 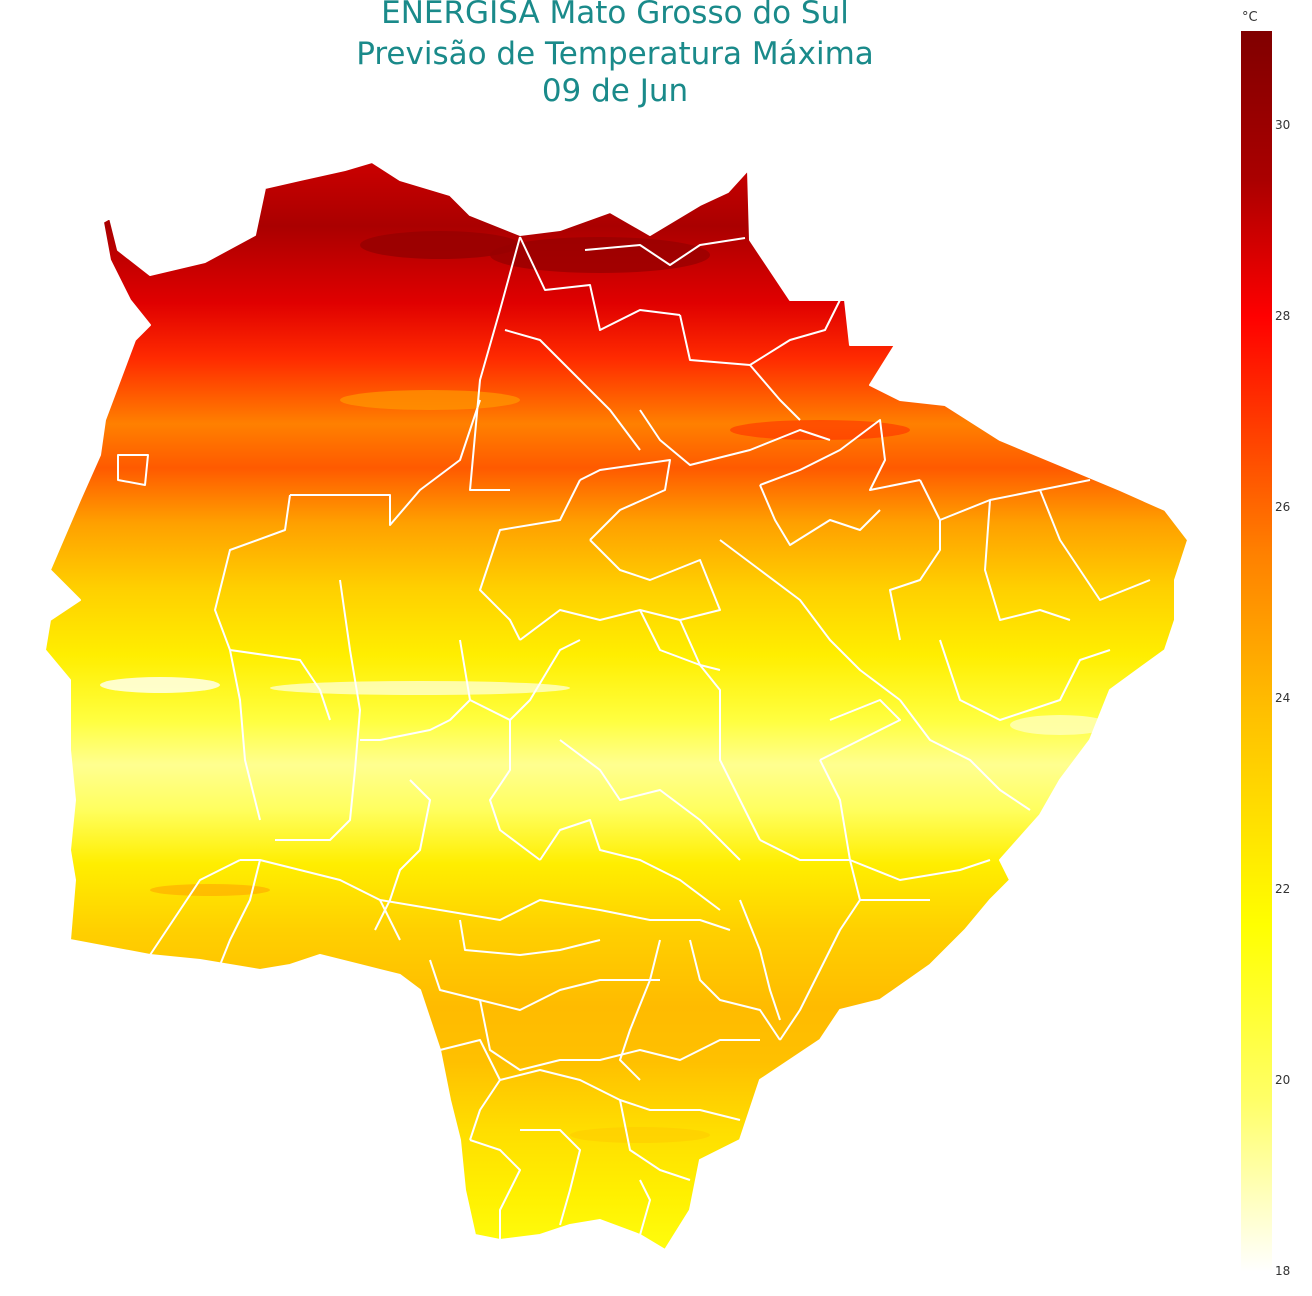 I want to click on colorbar-unit-label: °C, so click(x=1250, y=17).